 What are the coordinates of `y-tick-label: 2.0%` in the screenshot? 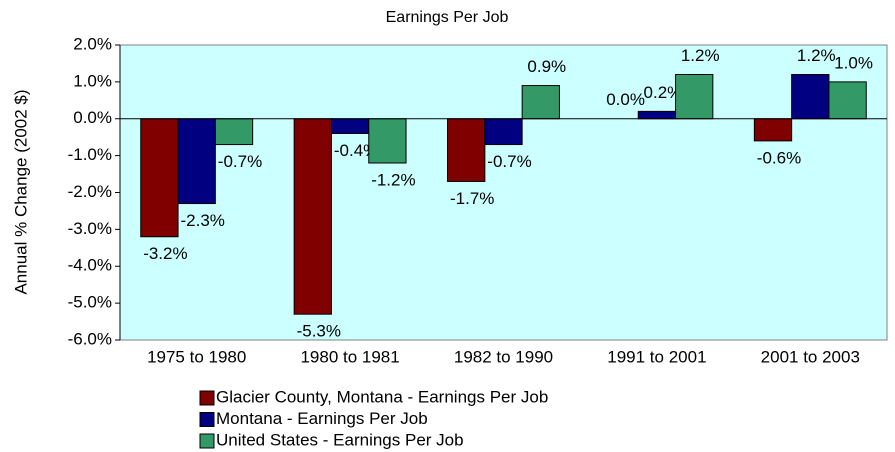 It's located at (92, 43).